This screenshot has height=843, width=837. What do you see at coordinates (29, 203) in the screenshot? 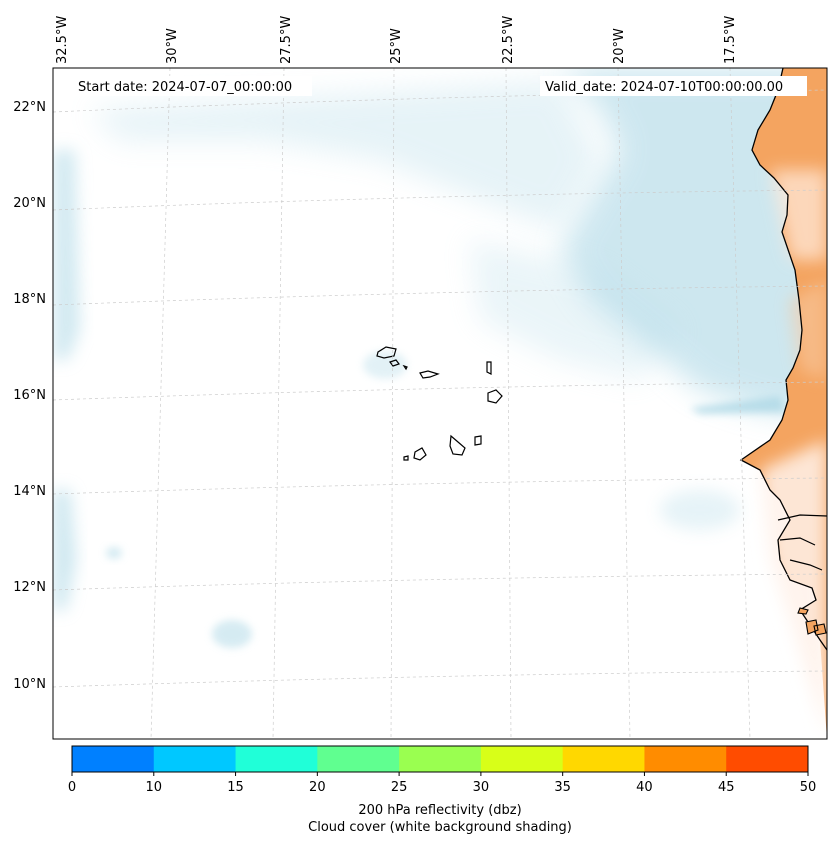
I see `lat-label-20n: 20°N` at bounding box center [29, 203].